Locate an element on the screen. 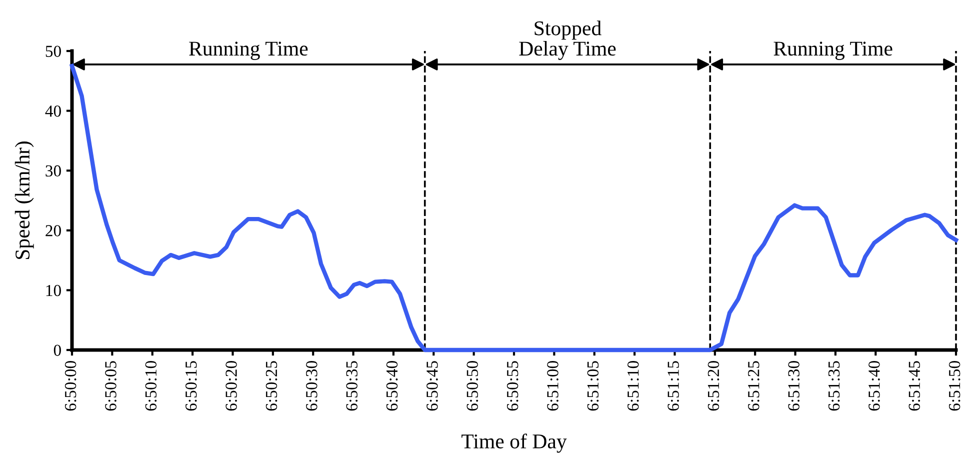 The height and width of the screenshot is (464, 967). x-tick-label: 6:50:40 is located at coordinates (392, 386).